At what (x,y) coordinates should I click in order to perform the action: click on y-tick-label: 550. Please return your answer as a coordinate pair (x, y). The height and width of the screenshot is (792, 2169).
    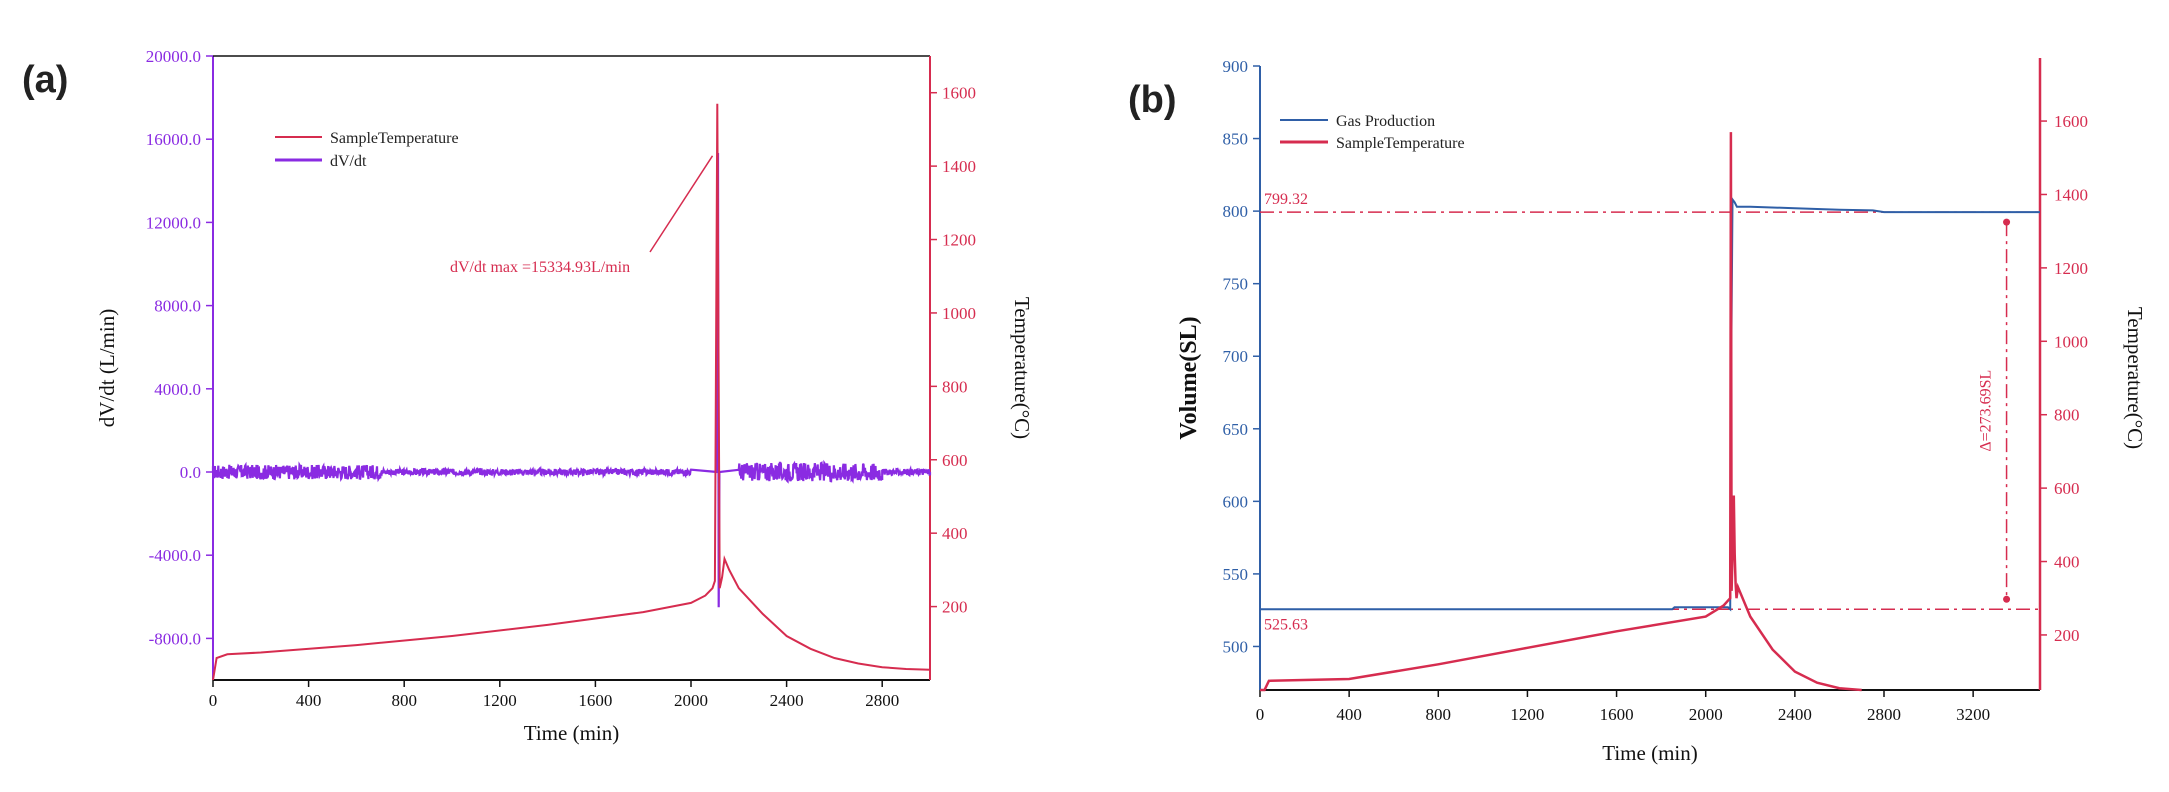
    Looking at the image, I should click on (1236, 574).